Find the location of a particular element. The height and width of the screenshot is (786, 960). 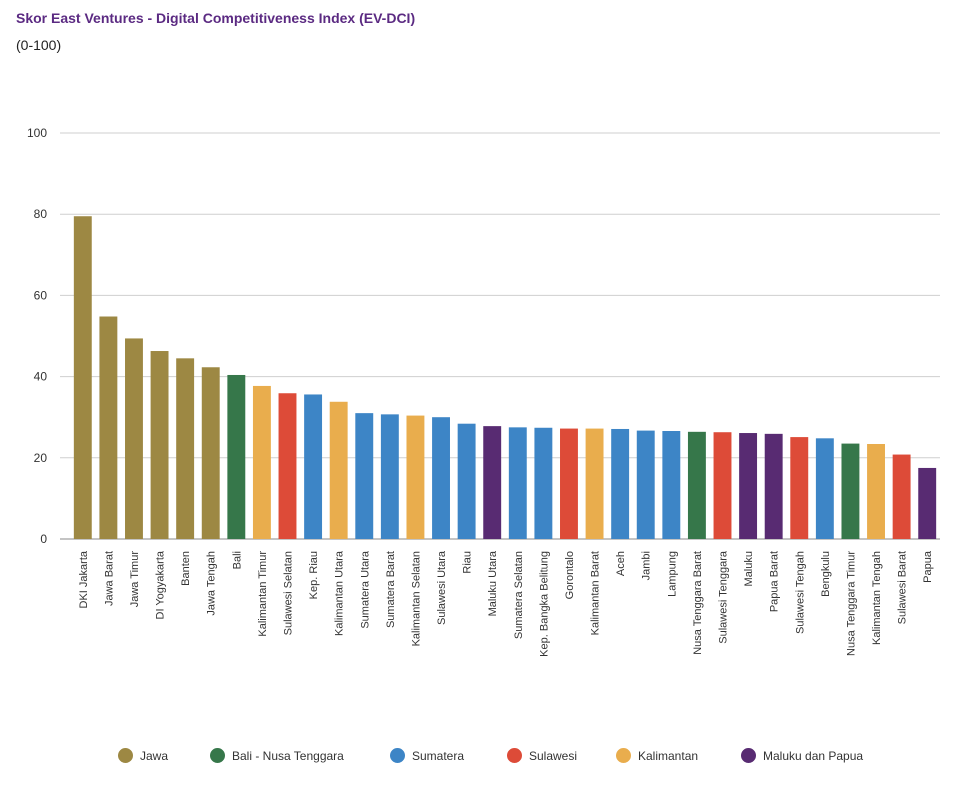

x-tick-label: Kalimantan Utara is located at coordinates (340, 593).